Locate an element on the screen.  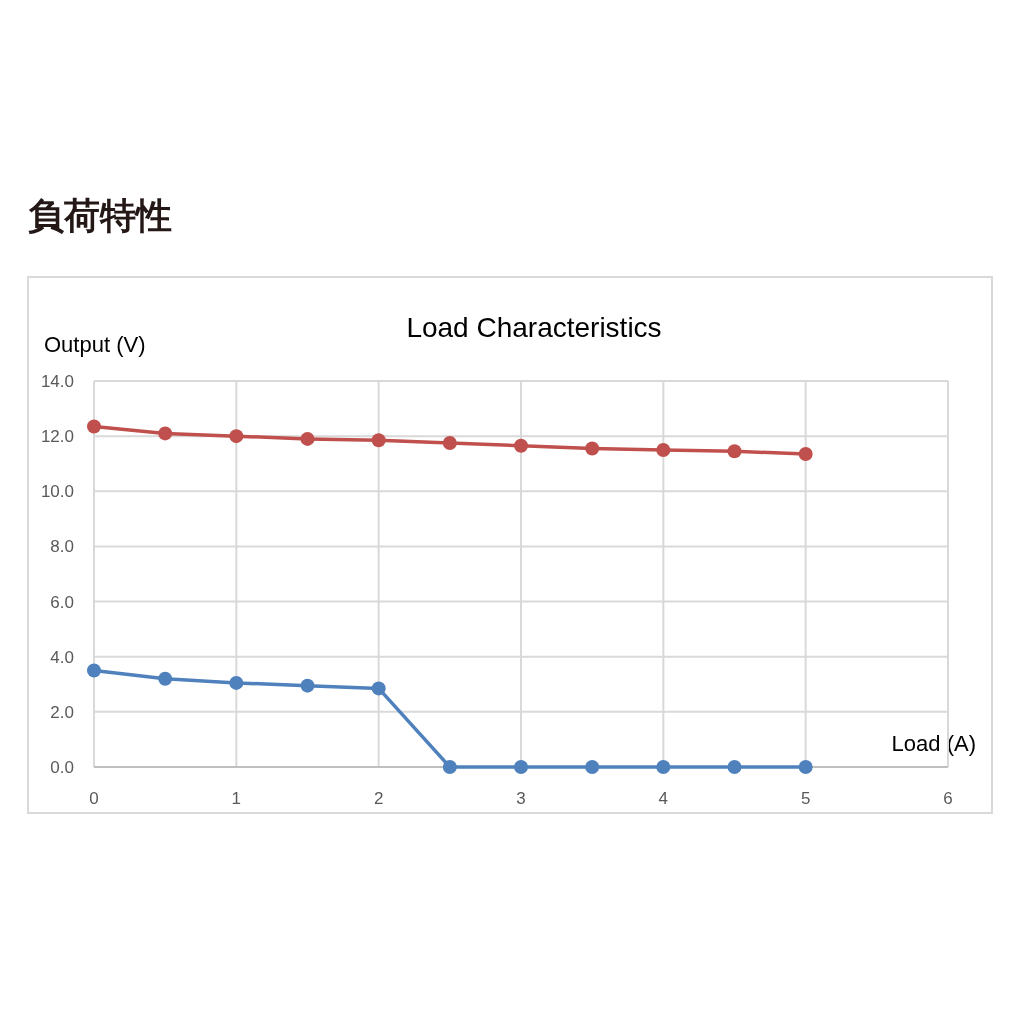
y-tick-label: 4.0 is located at coordinates (62, 657).